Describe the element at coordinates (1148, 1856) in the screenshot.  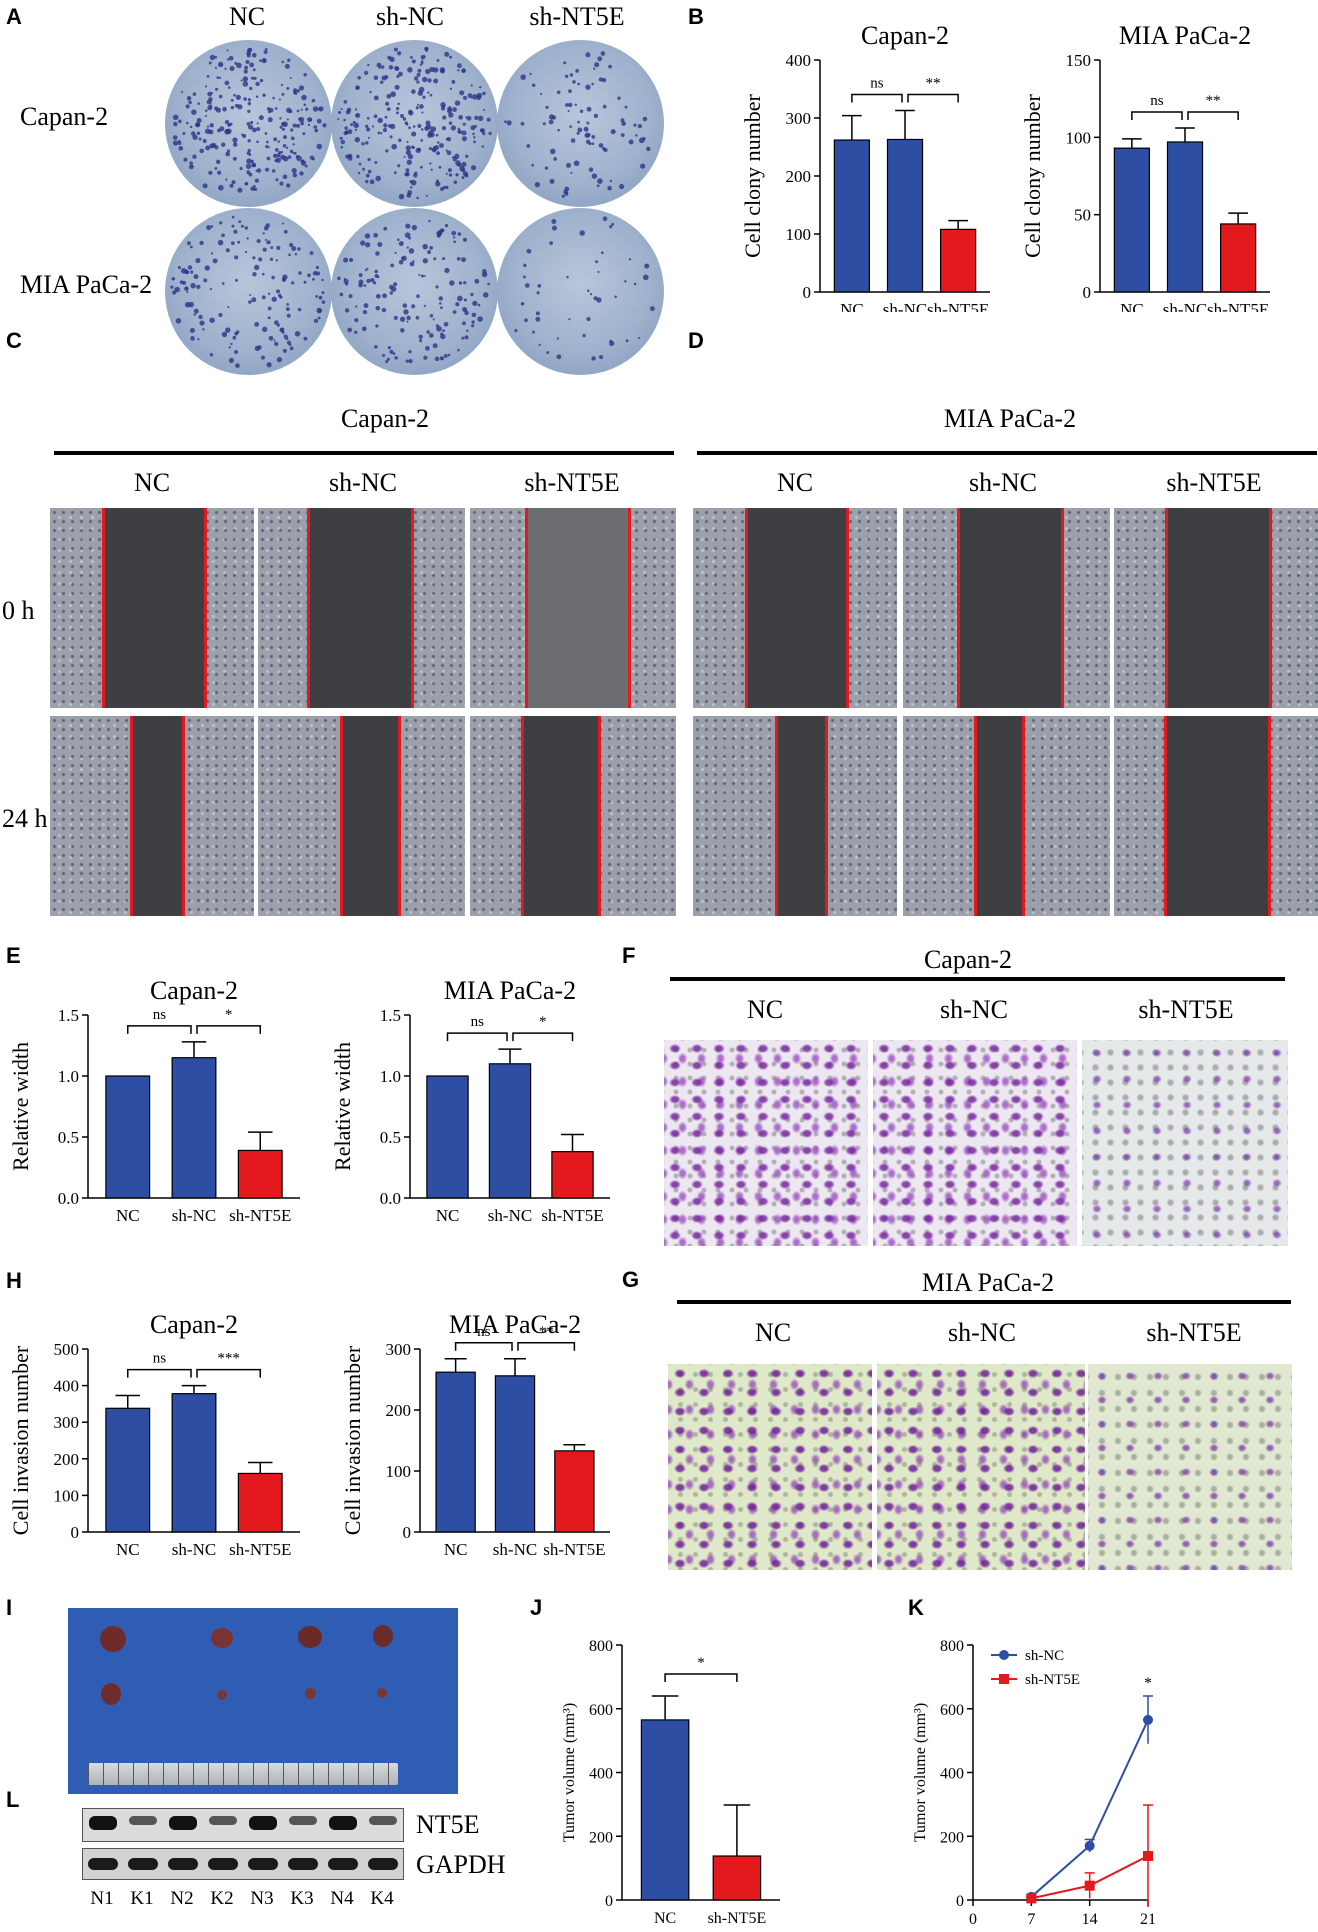
I see `data-point` at that location.